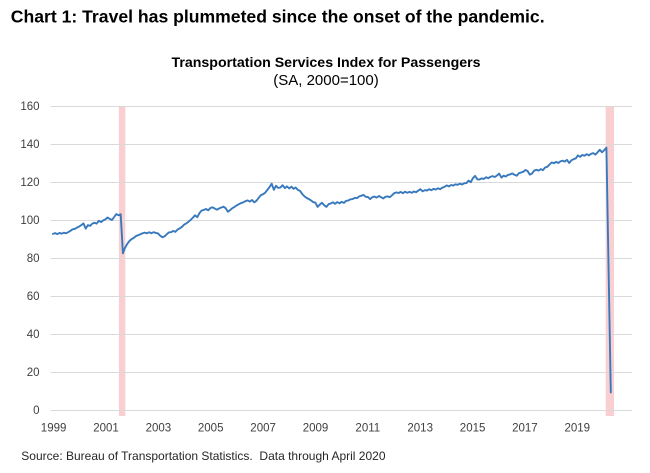 Image resolution: width=650 pixels, height=473 pixels. Describe the element at coordinates (29, 221) in the screenshot. I see `svg-text: 100` at that location.